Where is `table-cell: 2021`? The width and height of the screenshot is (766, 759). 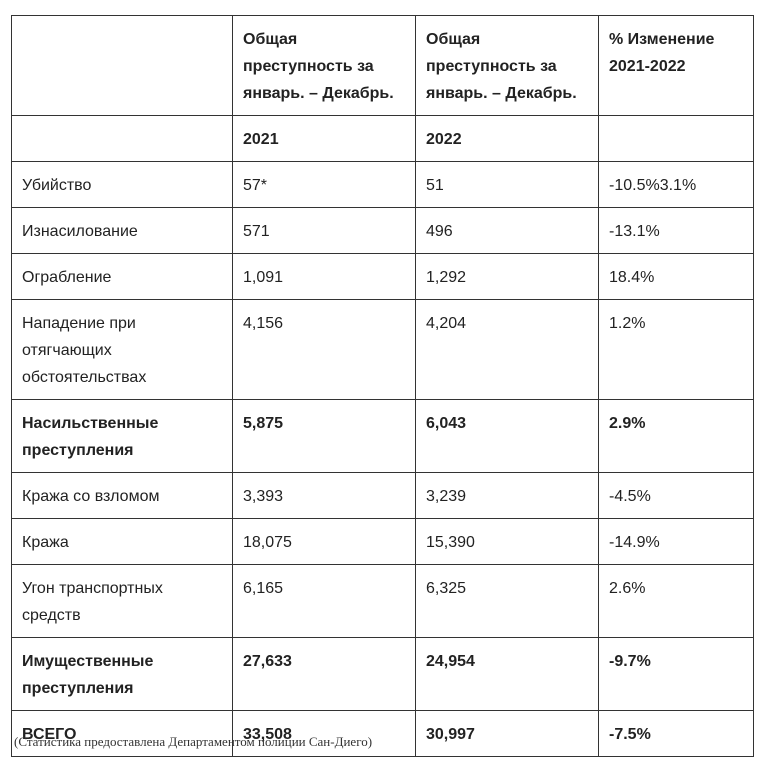 table-cell: 2021 is located at coordinates (324, 138).